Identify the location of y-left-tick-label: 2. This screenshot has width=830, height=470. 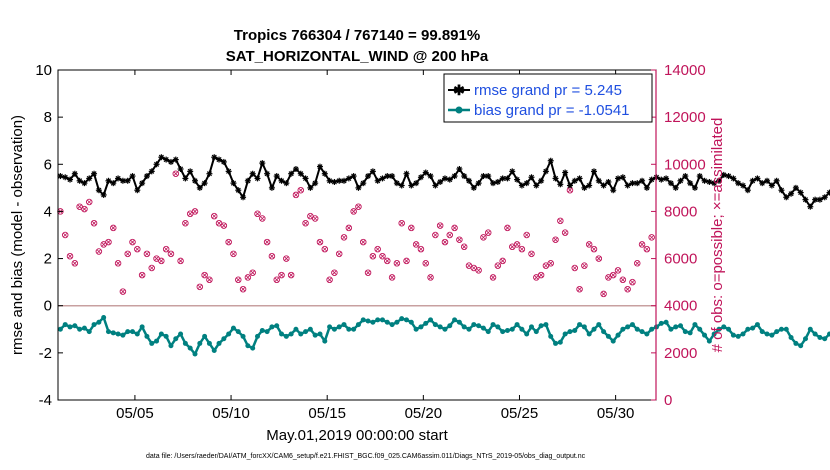
(48, 259).